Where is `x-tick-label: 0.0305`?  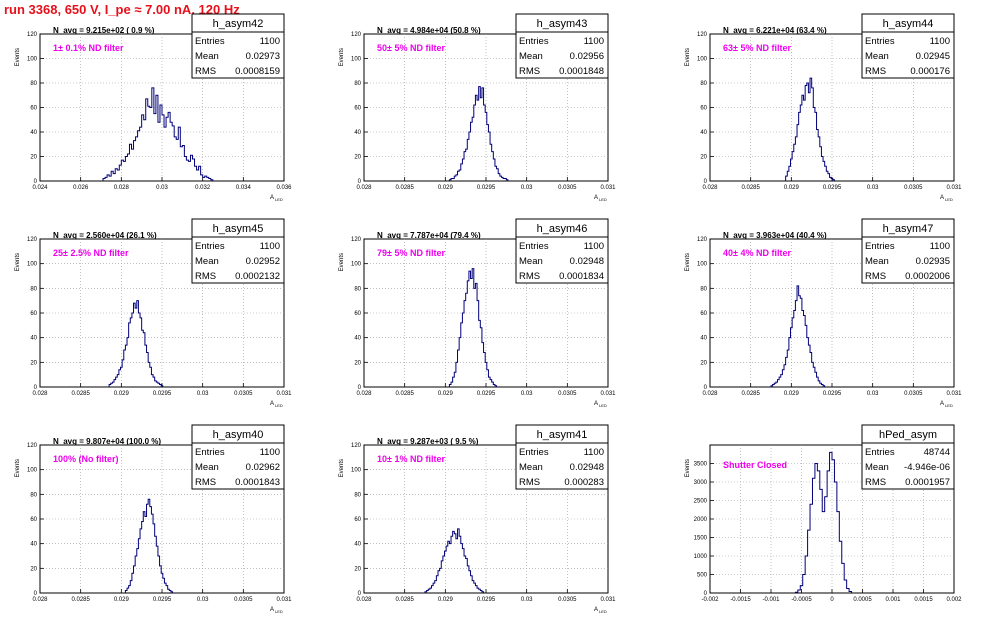
x-tick-label: 0.0305 is located at coordinates (567, 188).